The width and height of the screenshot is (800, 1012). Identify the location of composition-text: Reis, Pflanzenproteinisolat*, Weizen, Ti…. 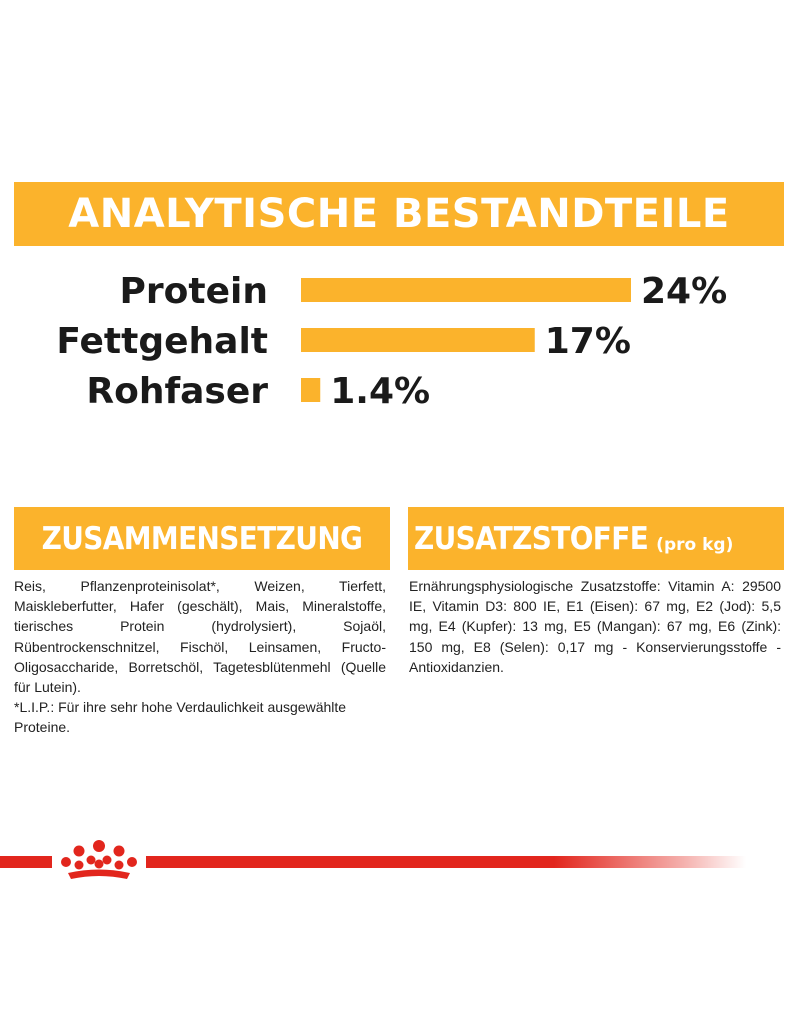
(200, 637).